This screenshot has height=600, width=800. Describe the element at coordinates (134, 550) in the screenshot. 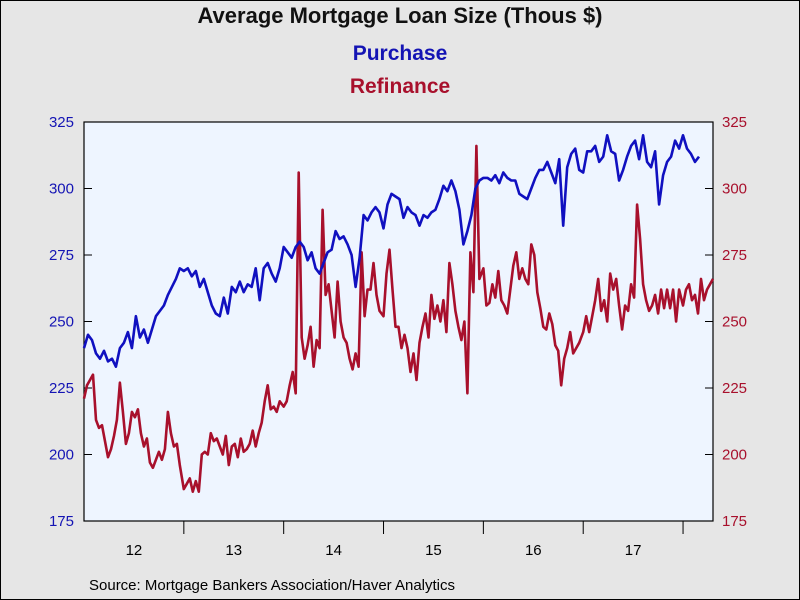

I see `x-tick-label: 12` at that location.